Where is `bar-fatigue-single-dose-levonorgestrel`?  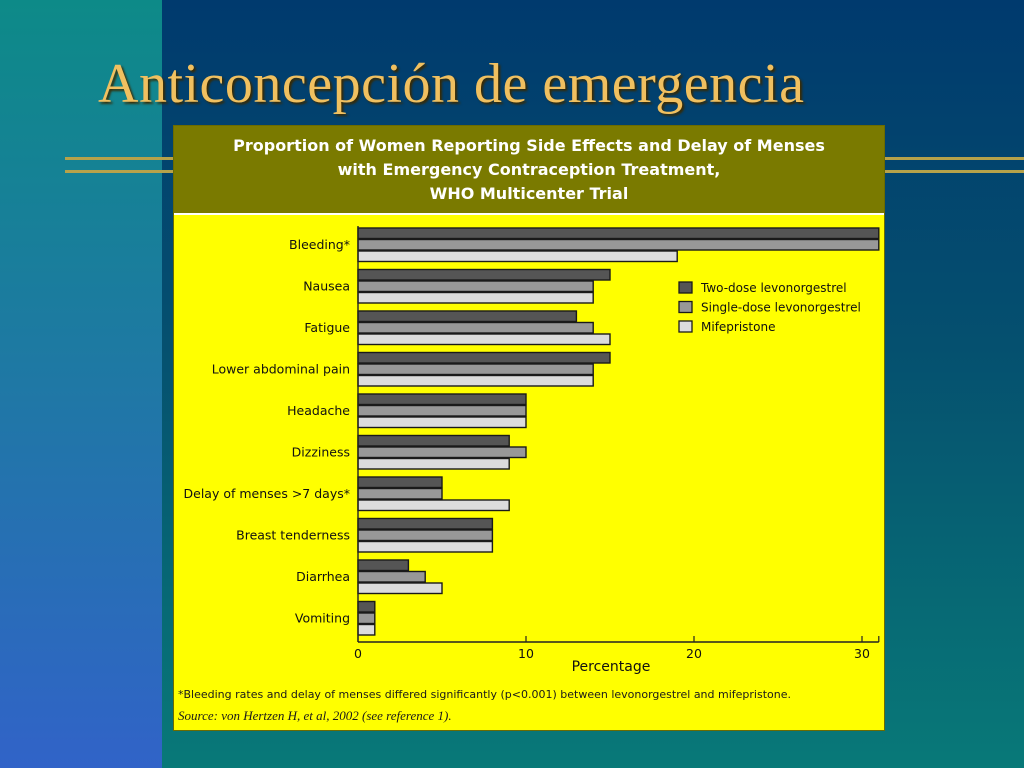
bar-fatigue-single-dose-levonorgestrel is located at coordinates (475, 327).